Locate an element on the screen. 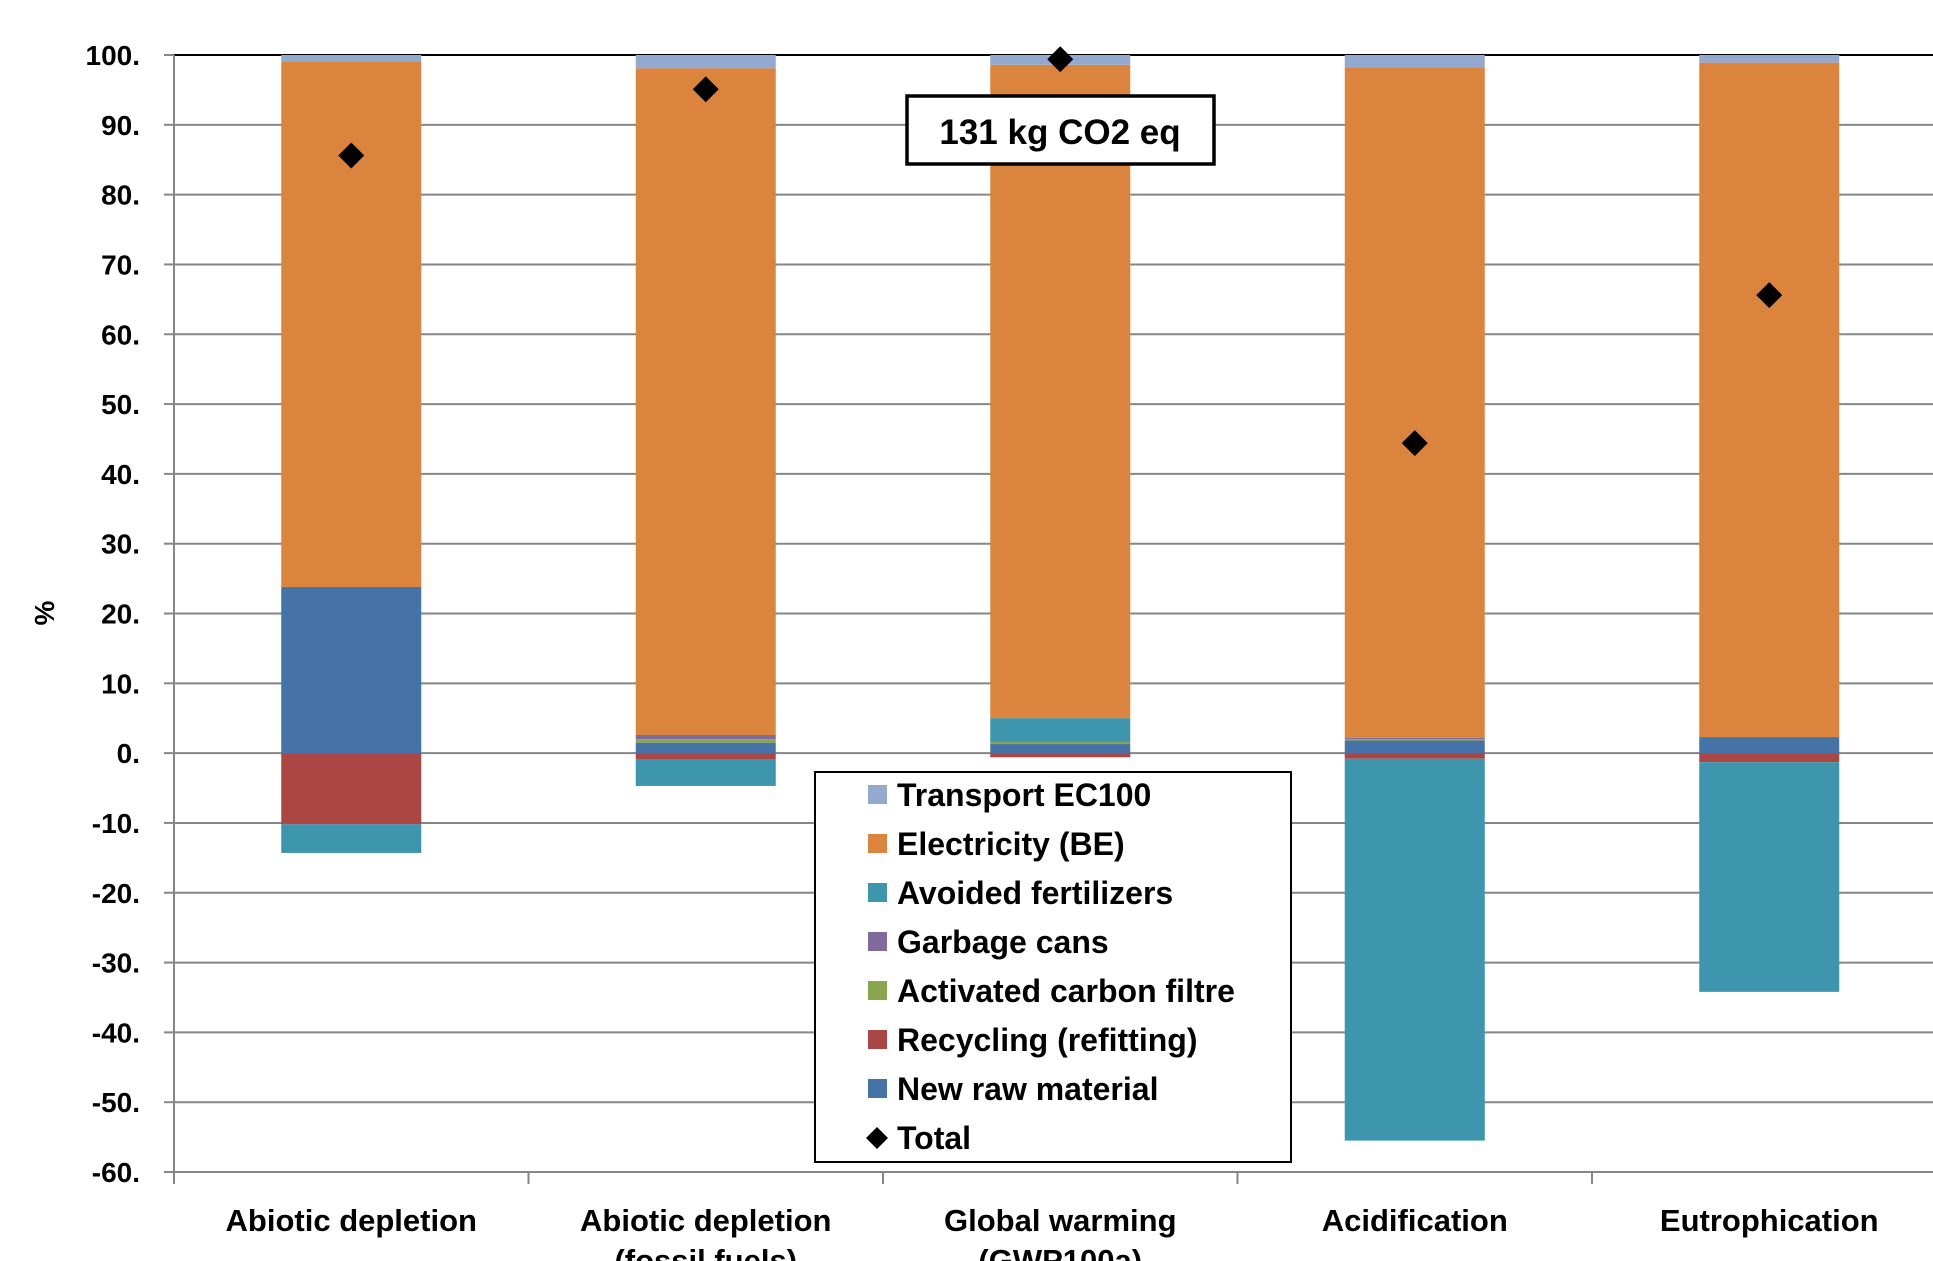 The image size is (1933, 1261). legend-label: Total is located at coordinates (934, 1138).